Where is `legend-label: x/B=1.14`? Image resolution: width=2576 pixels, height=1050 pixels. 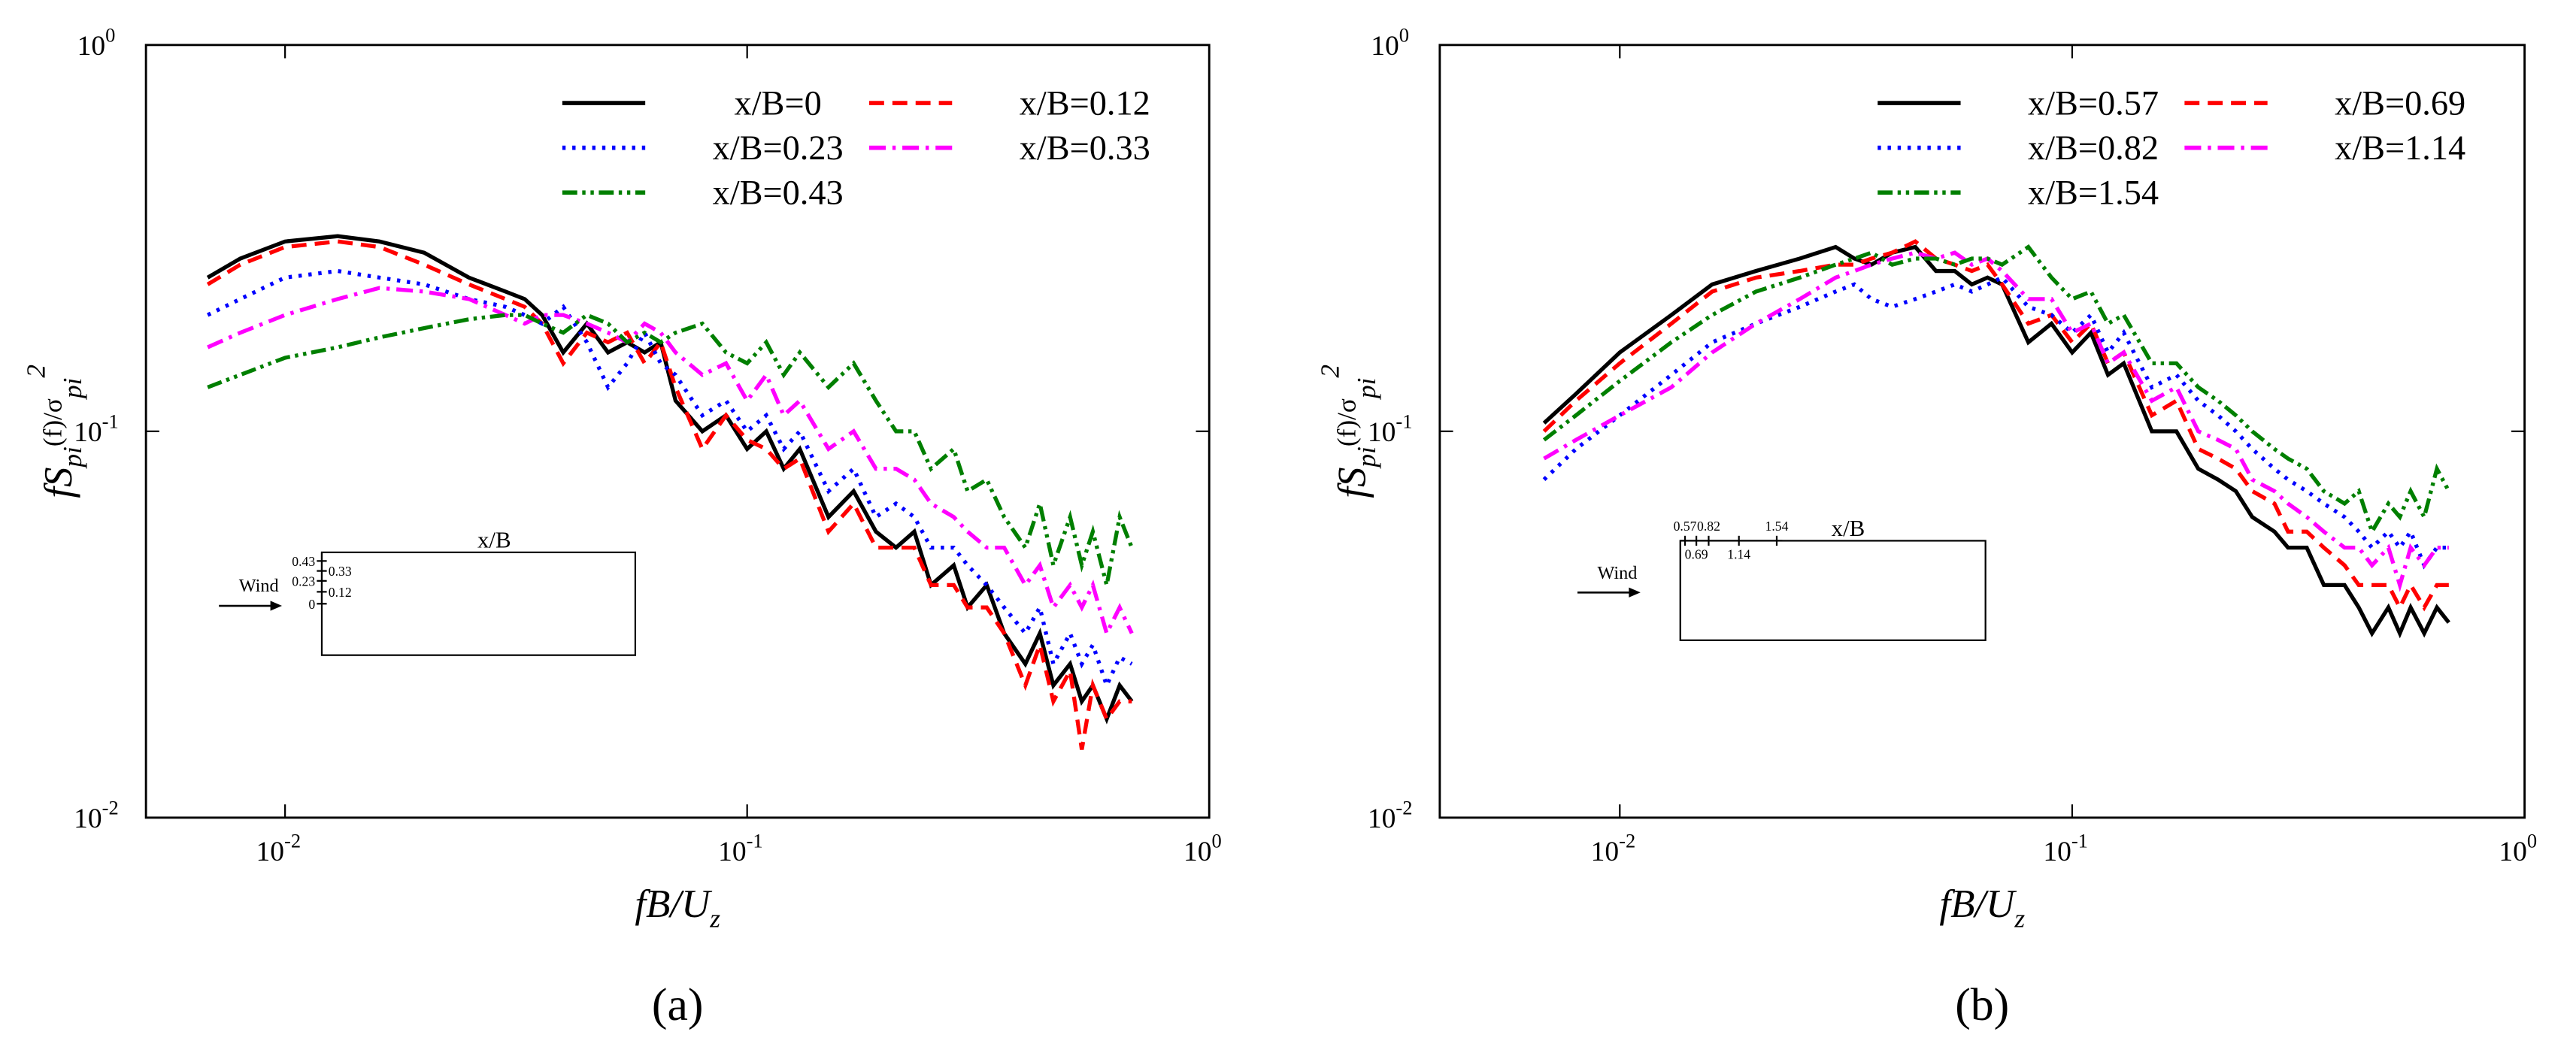 legend-label: x/B=1.14 is located at coordinates (2400, 148).